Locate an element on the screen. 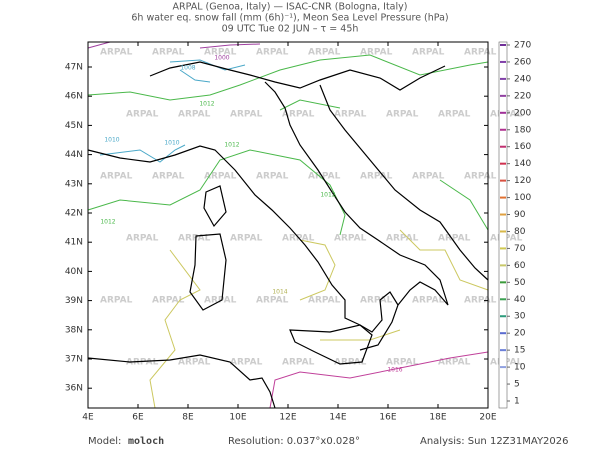 This screenshot has width=600, height=450. colorbar-label: 200 is located at coordinates (522, 113).